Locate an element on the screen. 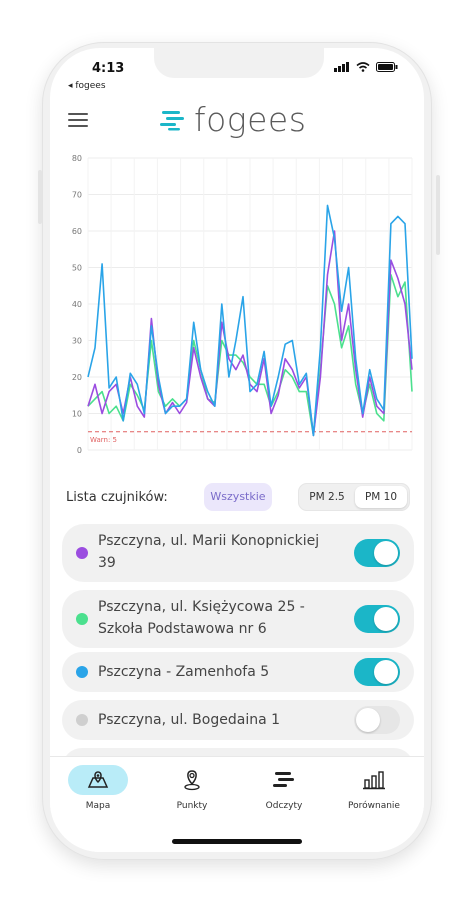 The width and height of the screenshot is (473, 900). home-indicator is located at coordinates (237, 841).